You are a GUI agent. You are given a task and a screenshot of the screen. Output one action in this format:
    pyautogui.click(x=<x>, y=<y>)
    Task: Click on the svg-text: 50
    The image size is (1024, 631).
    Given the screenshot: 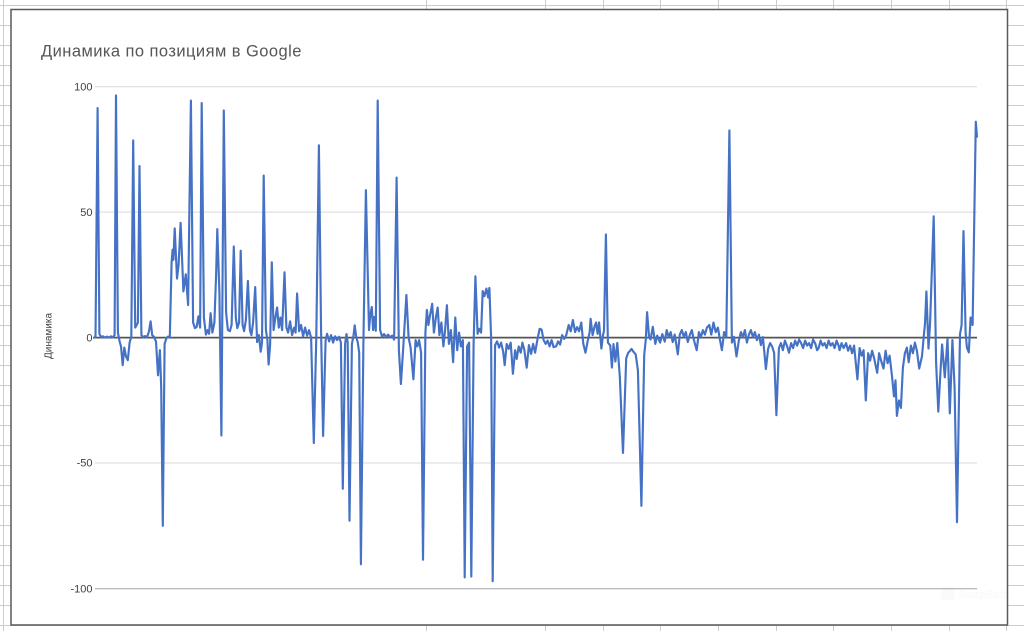 What is the action you would take?
    pyautogui.click(x=86, y=213)
    